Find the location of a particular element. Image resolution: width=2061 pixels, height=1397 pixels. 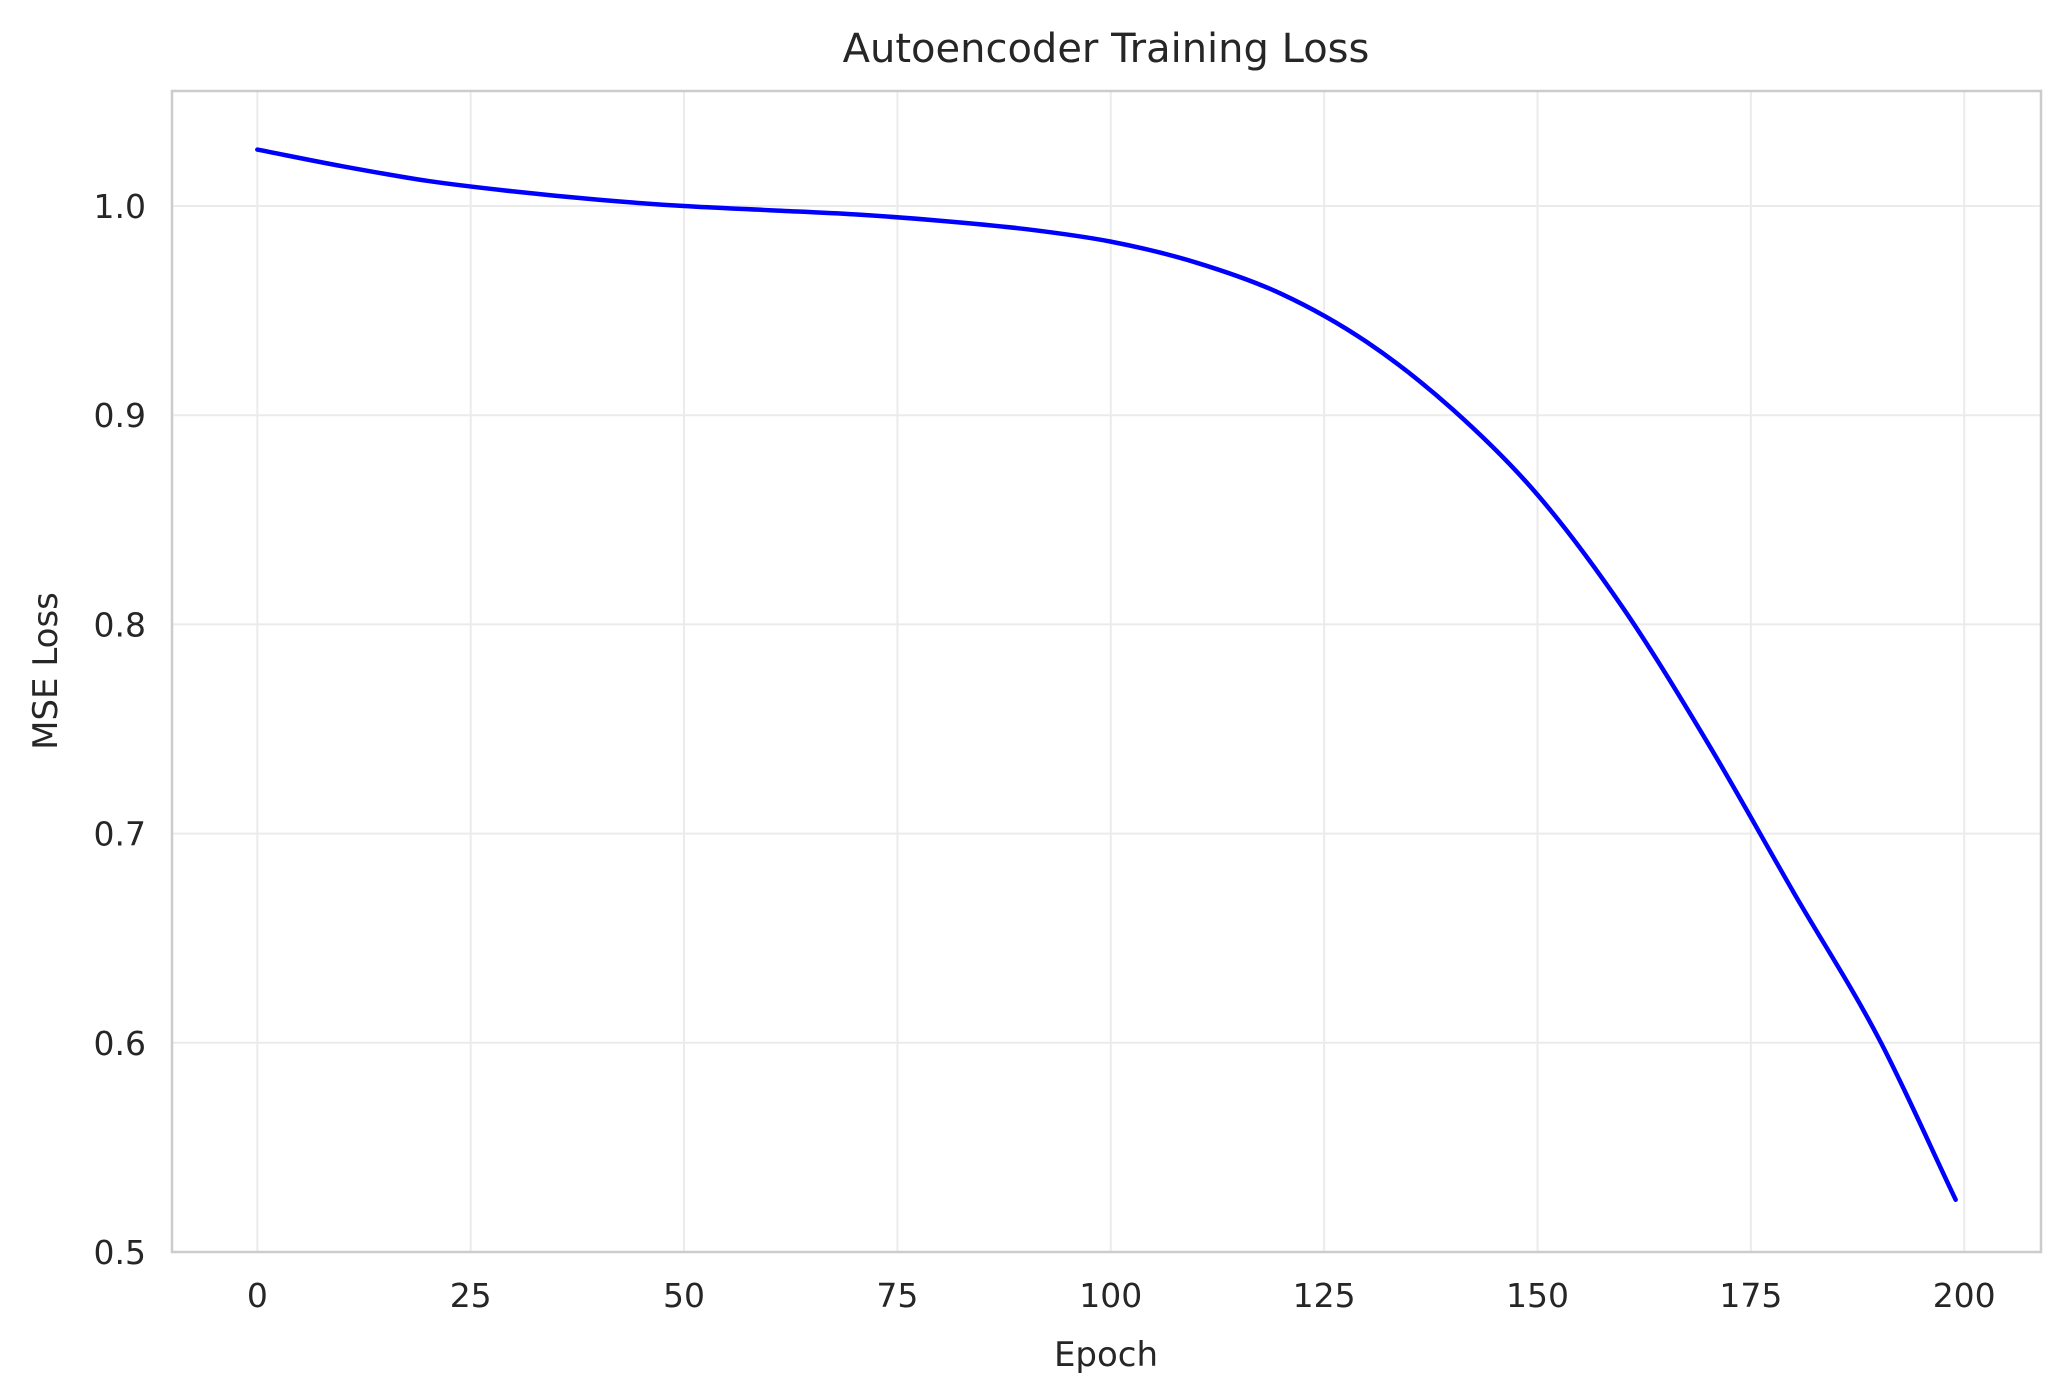

x-tick-label: 125 is located at coordinates (1324, 1295).